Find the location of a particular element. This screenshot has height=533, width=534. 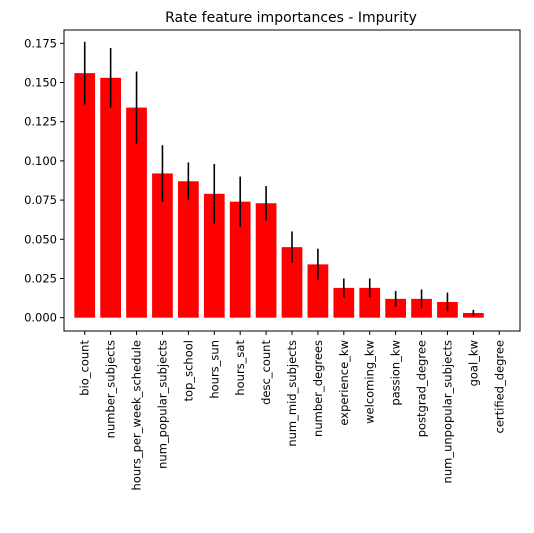

x-tick-label: top_school is located at coordinates (188, 370).